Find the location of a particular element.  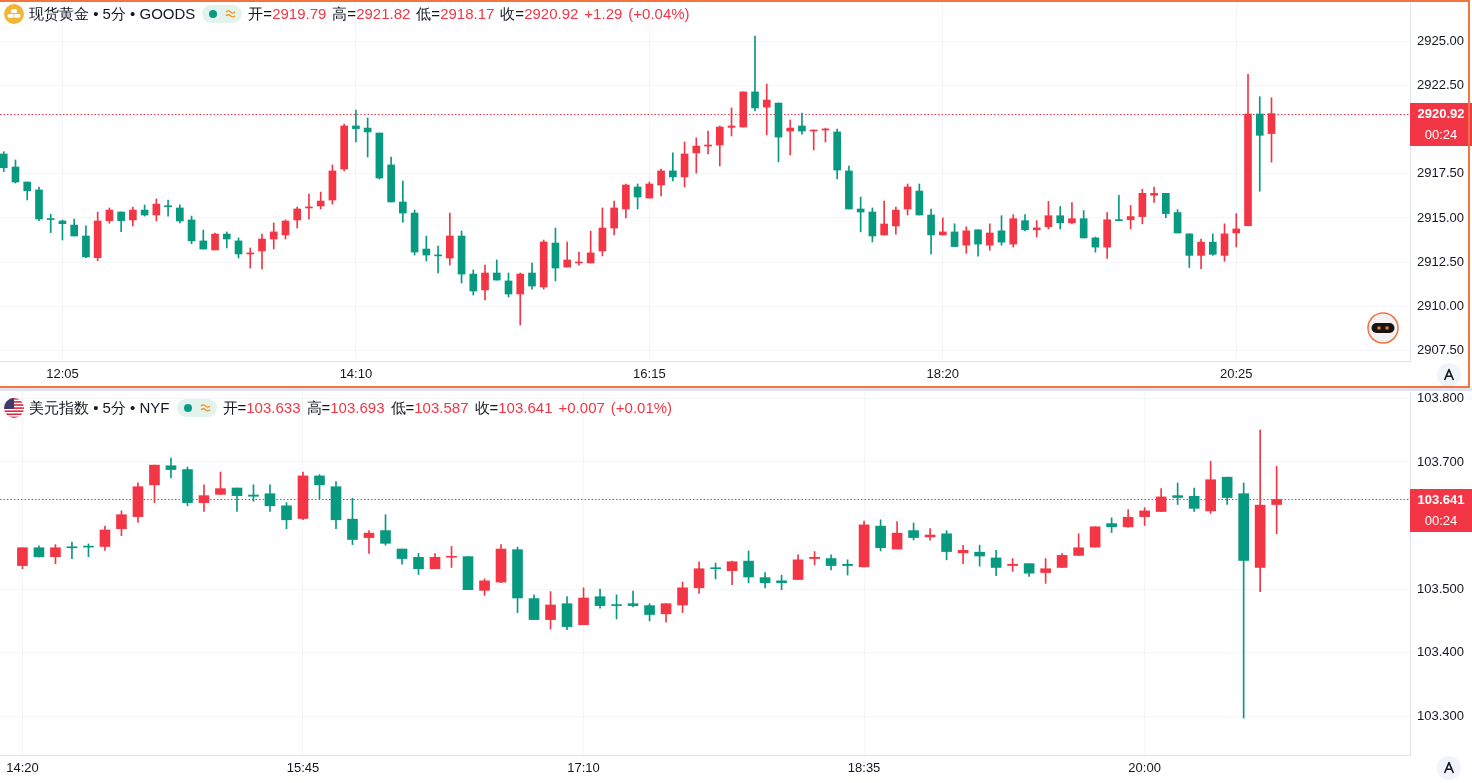

text: 开=2919.79 高=2921.82 低=2918.17 收=2920.92 +1.29 (+0.04%) is located at coordinates (469, 13).